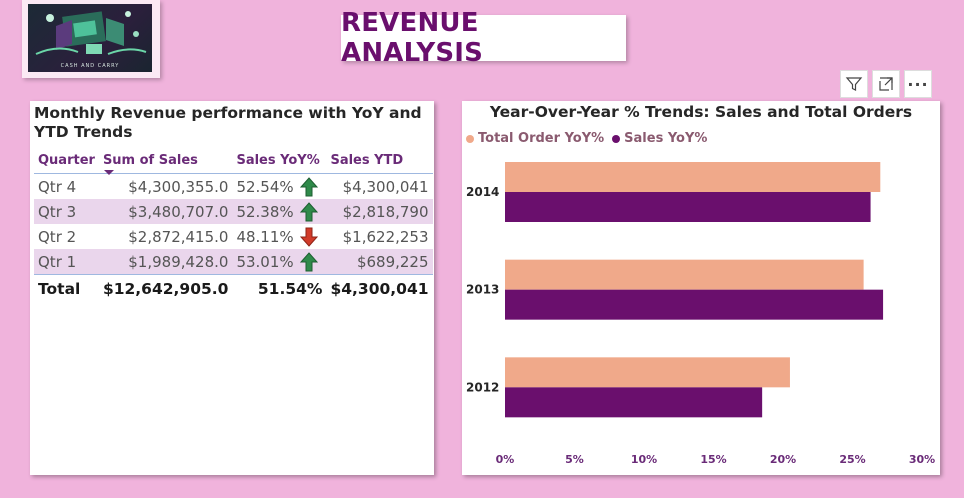 Image resolution: width=964 pixels, height=498 pixels. What do you see at coordinates (412, 38) in the screenshot?
I see `page-title: REVENUE ANALYSIS` at bounding box center [412, 38].